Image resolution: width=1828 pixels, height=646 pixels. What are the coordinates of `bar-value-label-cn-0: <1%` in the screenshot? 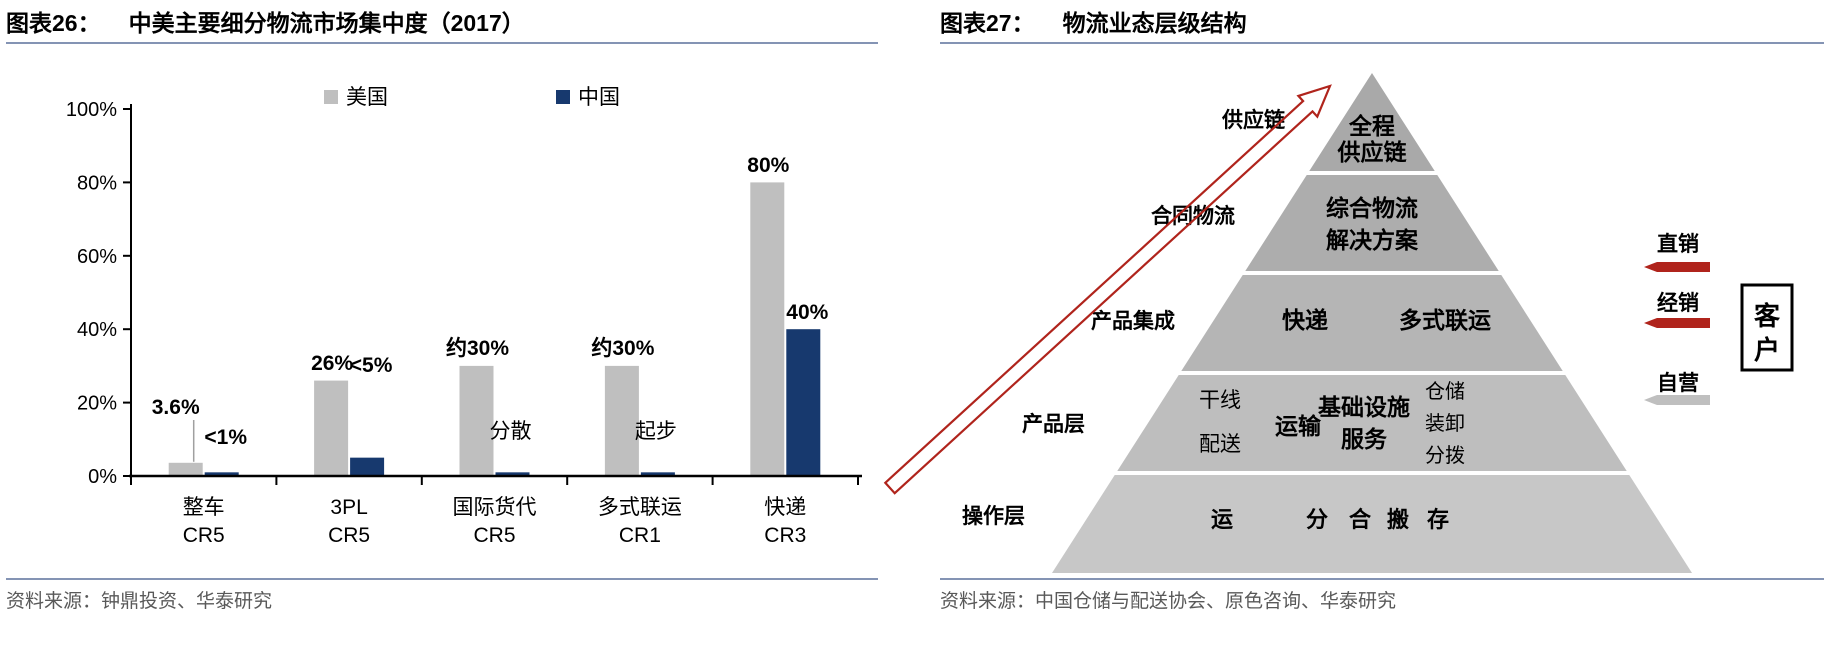 It's located at (225, 437).